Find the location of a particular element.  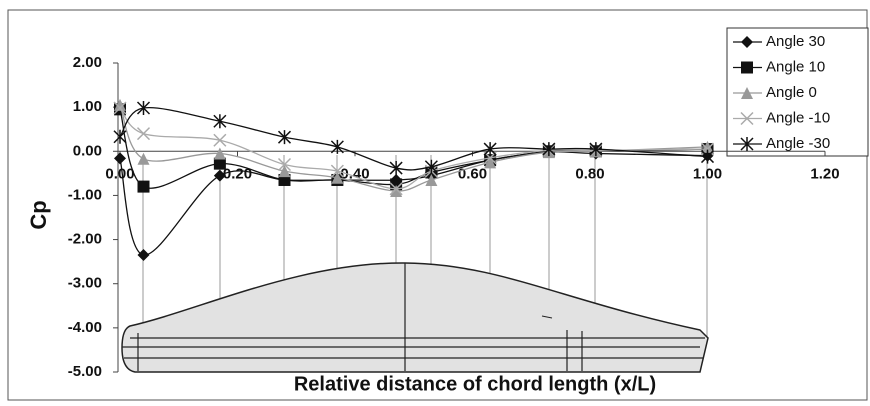

x-tick-label: 0.80 is located at coordinates (589, 173).